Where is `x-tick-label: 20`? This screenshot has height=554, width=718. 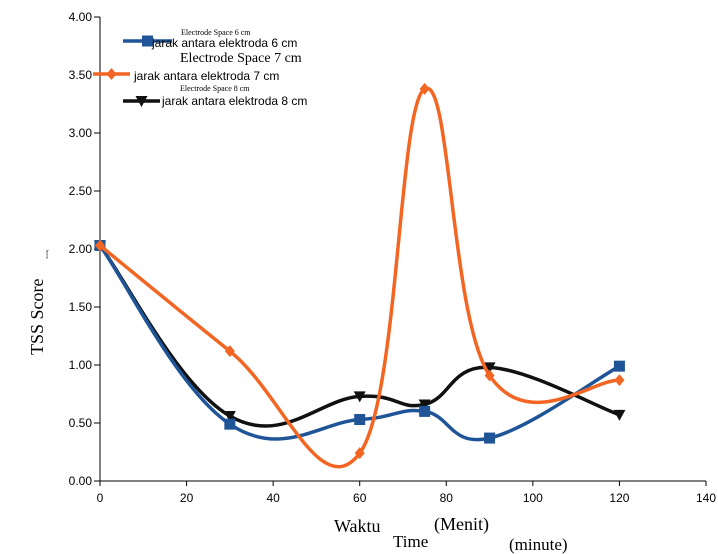 x-tick-label: 20 is located at coordinates (187, 498).